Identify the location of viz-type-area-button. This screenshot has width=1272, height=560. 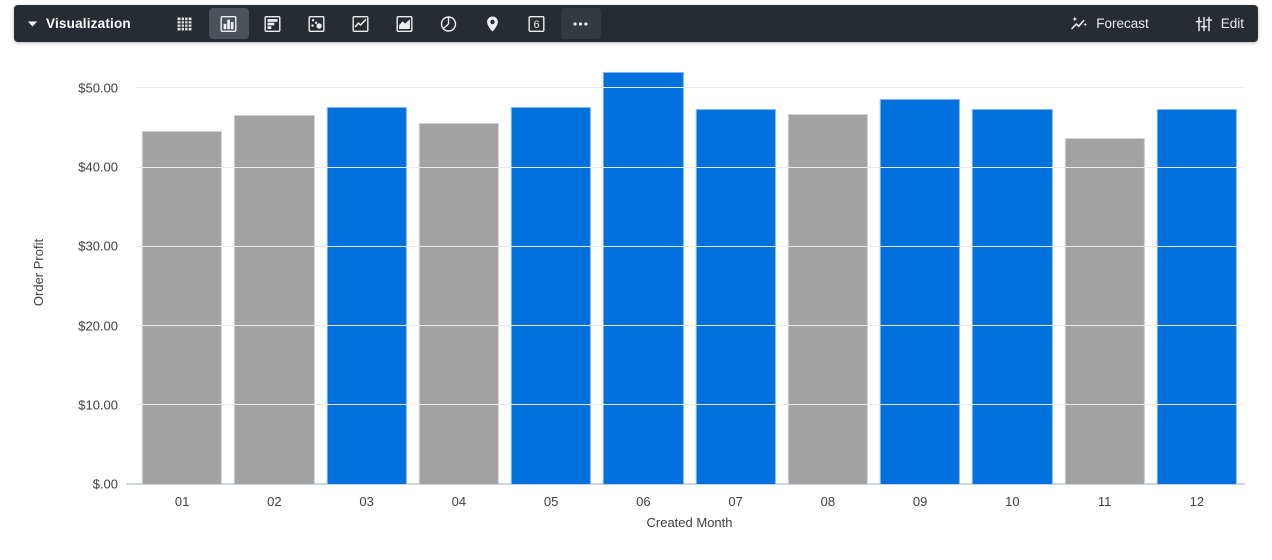
(405, 23).